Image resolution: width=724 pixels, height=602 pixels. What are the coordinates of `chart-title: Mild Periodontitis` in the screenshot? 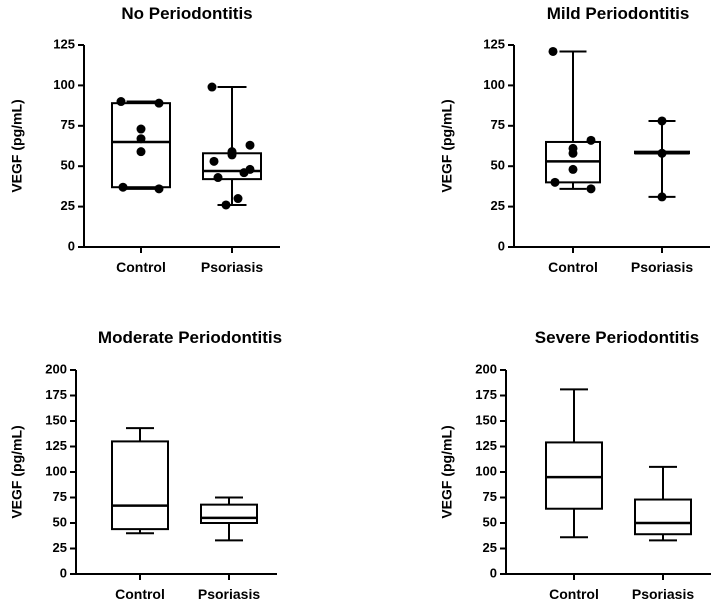 It's located at (618, 13).